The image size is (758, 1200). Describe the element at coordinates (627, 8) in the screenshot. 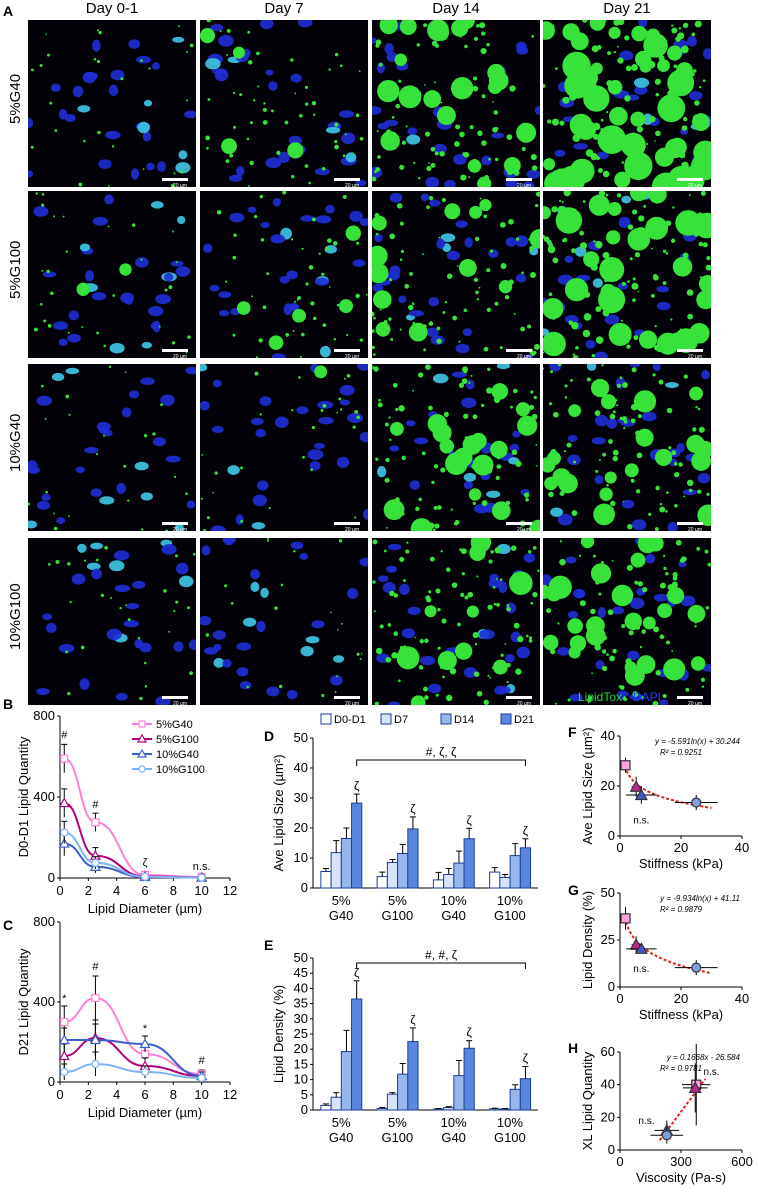

I see `column-header-3: Day 21` at that location.